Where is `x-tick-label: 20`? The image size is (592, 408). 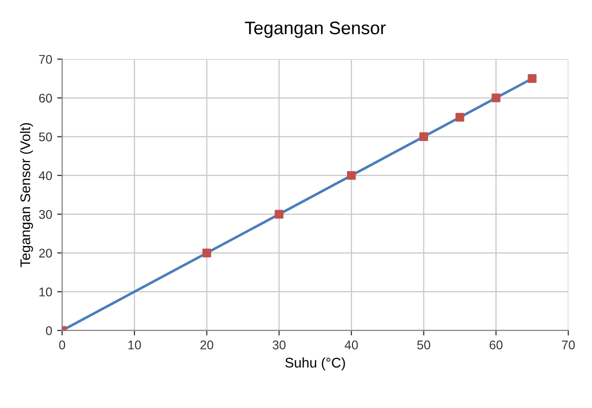
x-tick-label: 20 is located at coordinates (207, 345).